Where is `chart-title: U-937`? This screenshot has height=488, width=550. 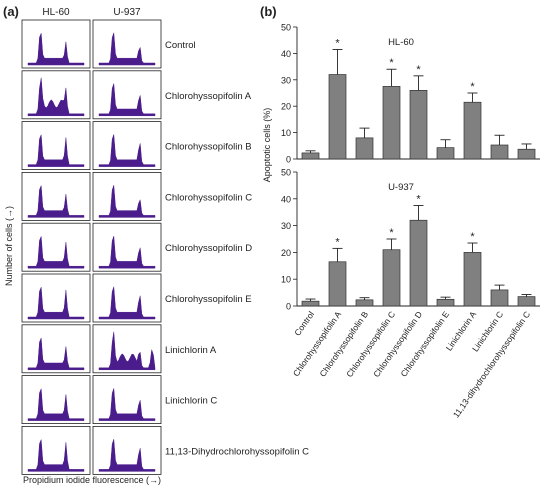 chart-title: U-937 is located at coordinates (401, 187).